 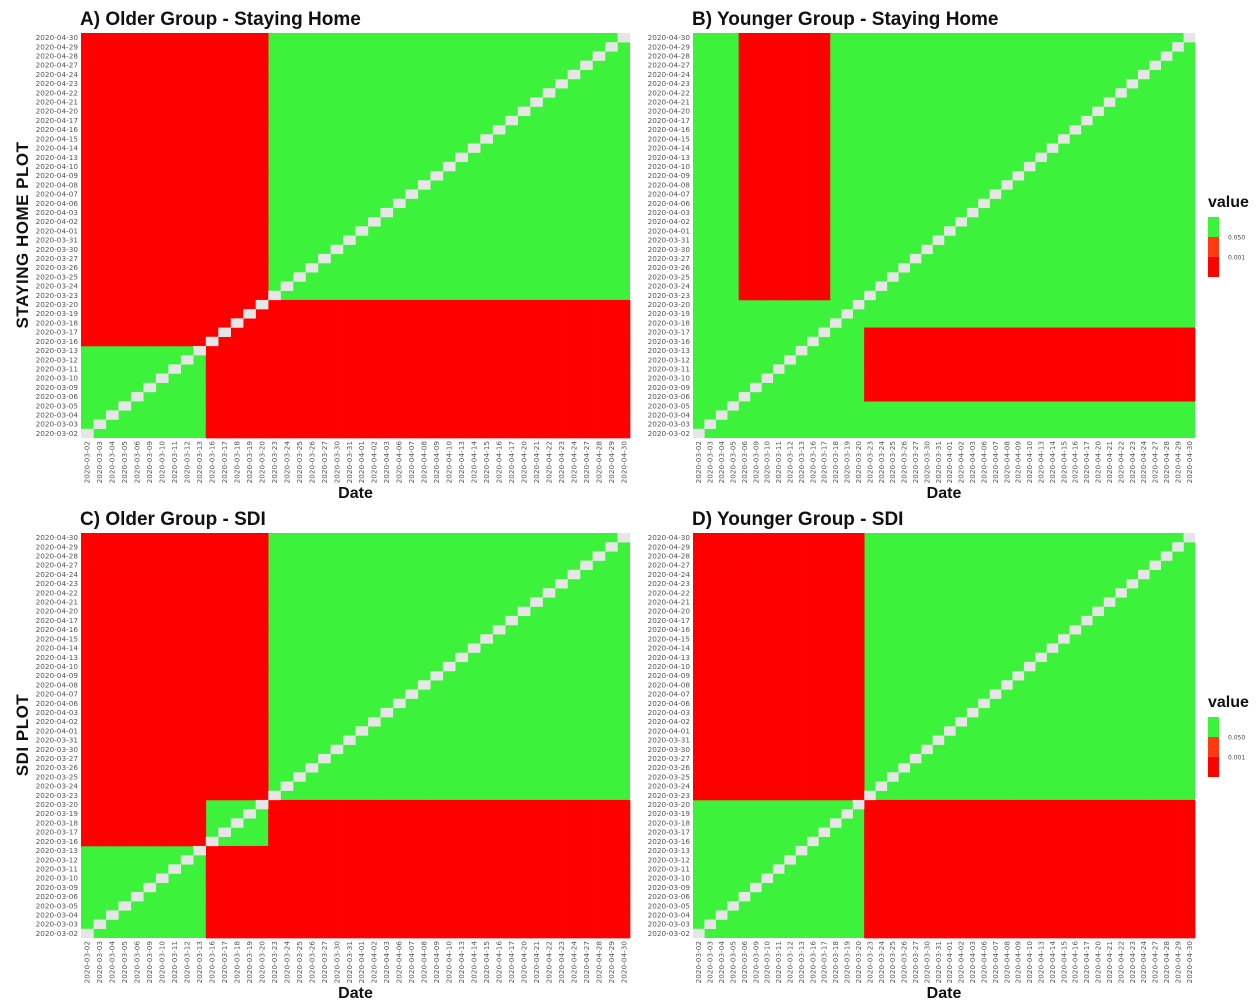 What do you see at coordinates (744, 462) in the screenshot?
I see `x-tick-label: 2020-03-06` at bounding box center [744, 462].